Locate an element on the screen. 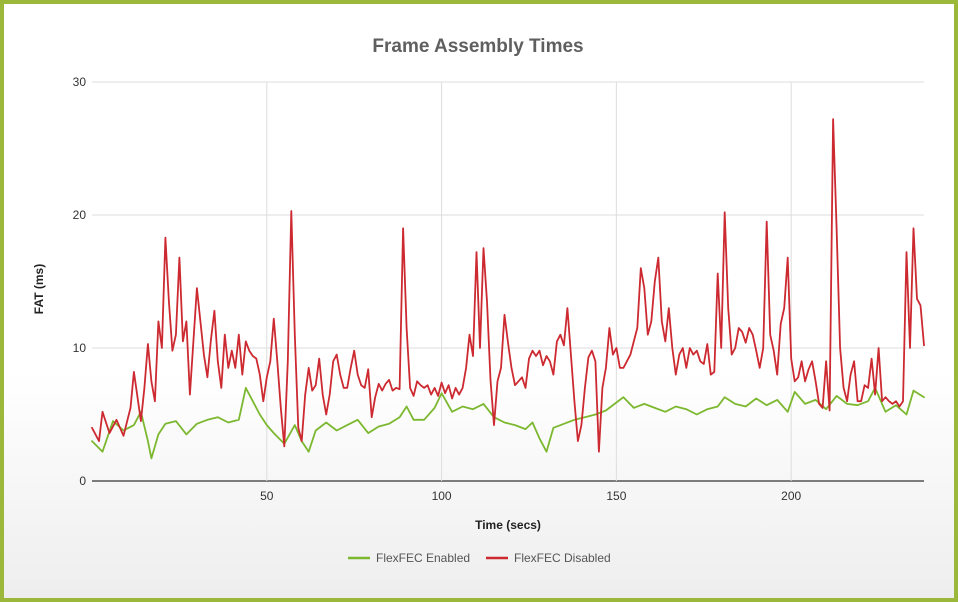  chart-title: Frame Assembly Times is located at coordinates (477, 46).